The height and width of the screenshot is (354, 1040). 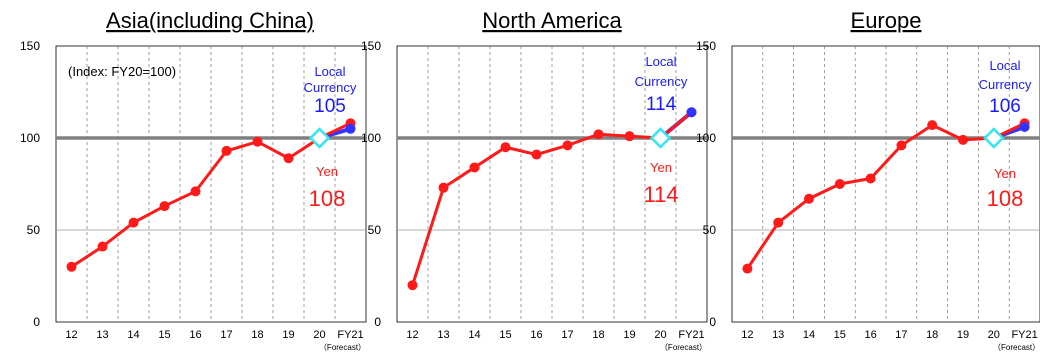 What do you see at coordinates (330, 106) in the screenshot?
I see `local-currency-value: 105` at bounding box center [330, 106].